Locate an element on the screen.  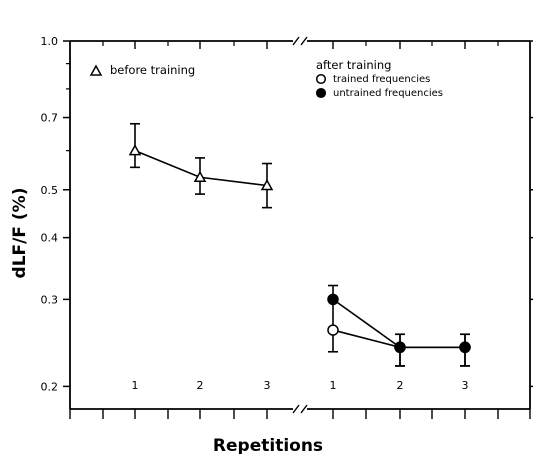
legend-filled-circle-marker is located at coordinates (321, 93).